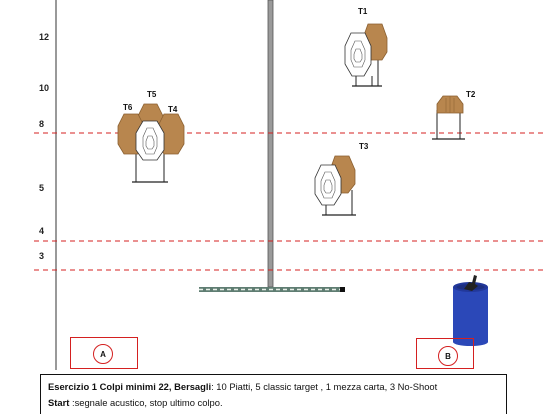  What do you see at coordinates (128, 107) in the screenshot?
I see `target-label-t6: T6` at bounding box center [128, 107].